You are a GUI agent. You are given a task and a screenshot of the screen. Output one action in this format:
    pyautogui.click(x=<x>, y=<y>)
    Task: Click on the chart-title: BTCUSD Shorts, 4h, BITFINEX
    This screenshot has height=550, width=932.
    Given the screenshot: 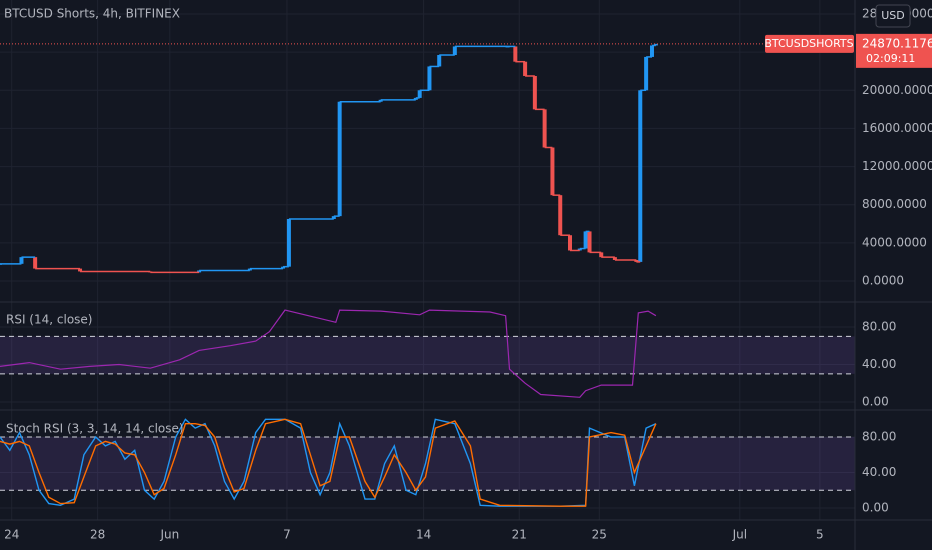 What is the action you would take?
    pyautogui.click(x=92, y=14)
    